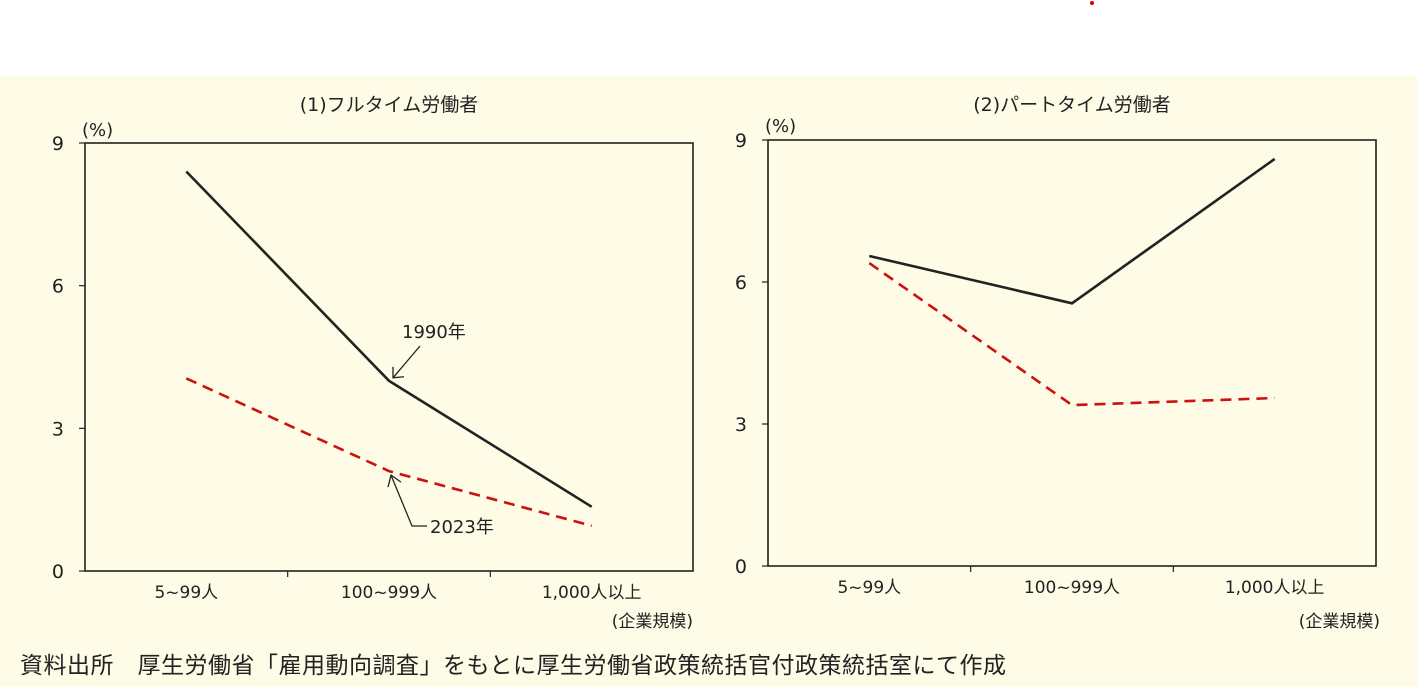 The height and width of the screenshot is (687, 1417). Describe the element at coordinates (1092, 3) in the screenshot. I see `decorative-red-dot` at that location.